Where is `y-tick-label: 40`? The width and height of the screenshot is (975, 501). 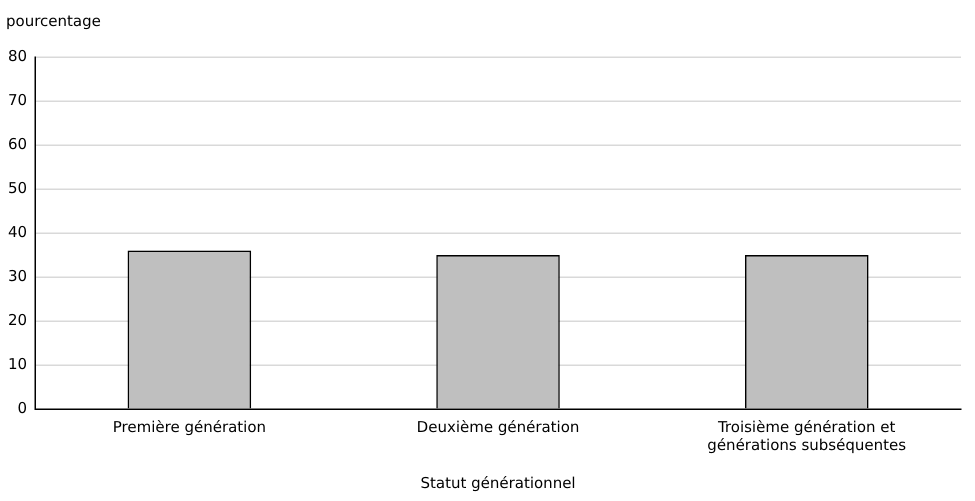
y-tick-label: 40 is located at coordinates (18, 231).